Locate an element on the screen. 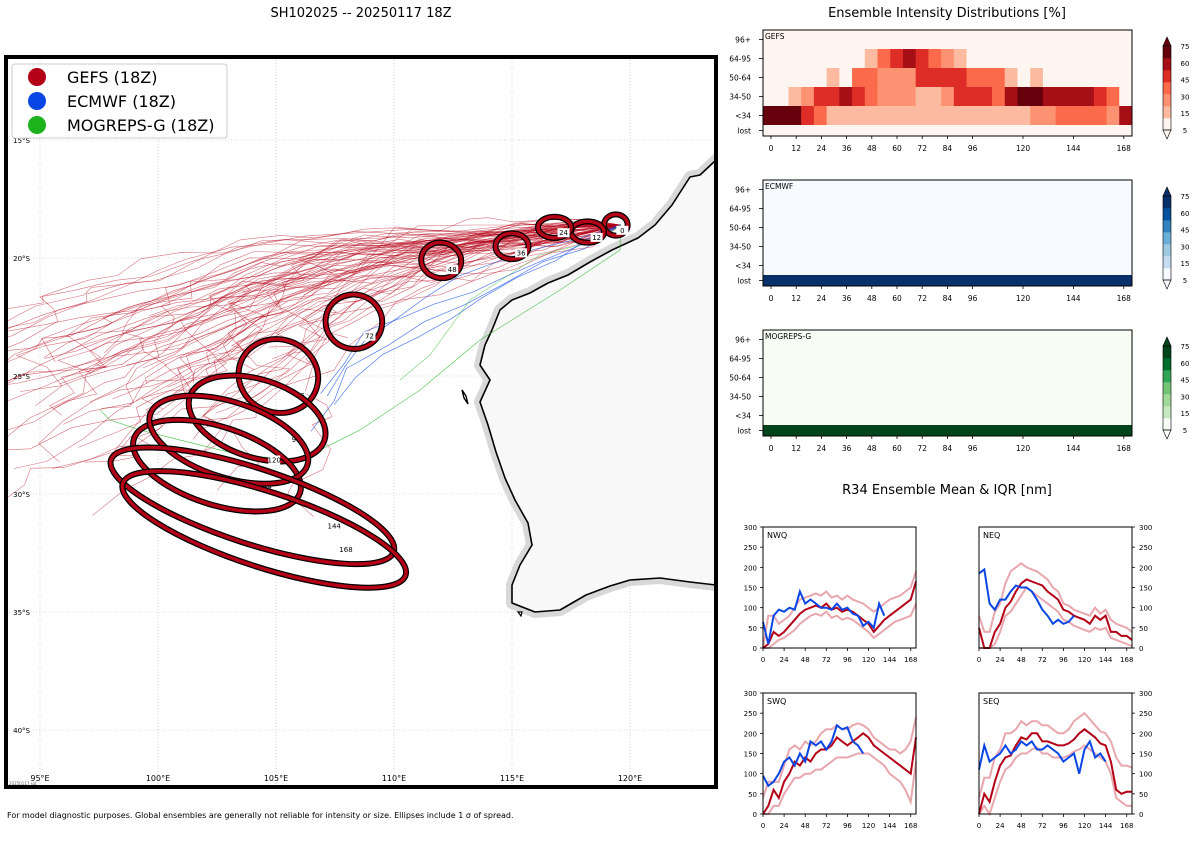 This screenshot has height=844, width=1200. page-title: SH102025 -- 20250117 18Z is located at coordinates (360, 13).